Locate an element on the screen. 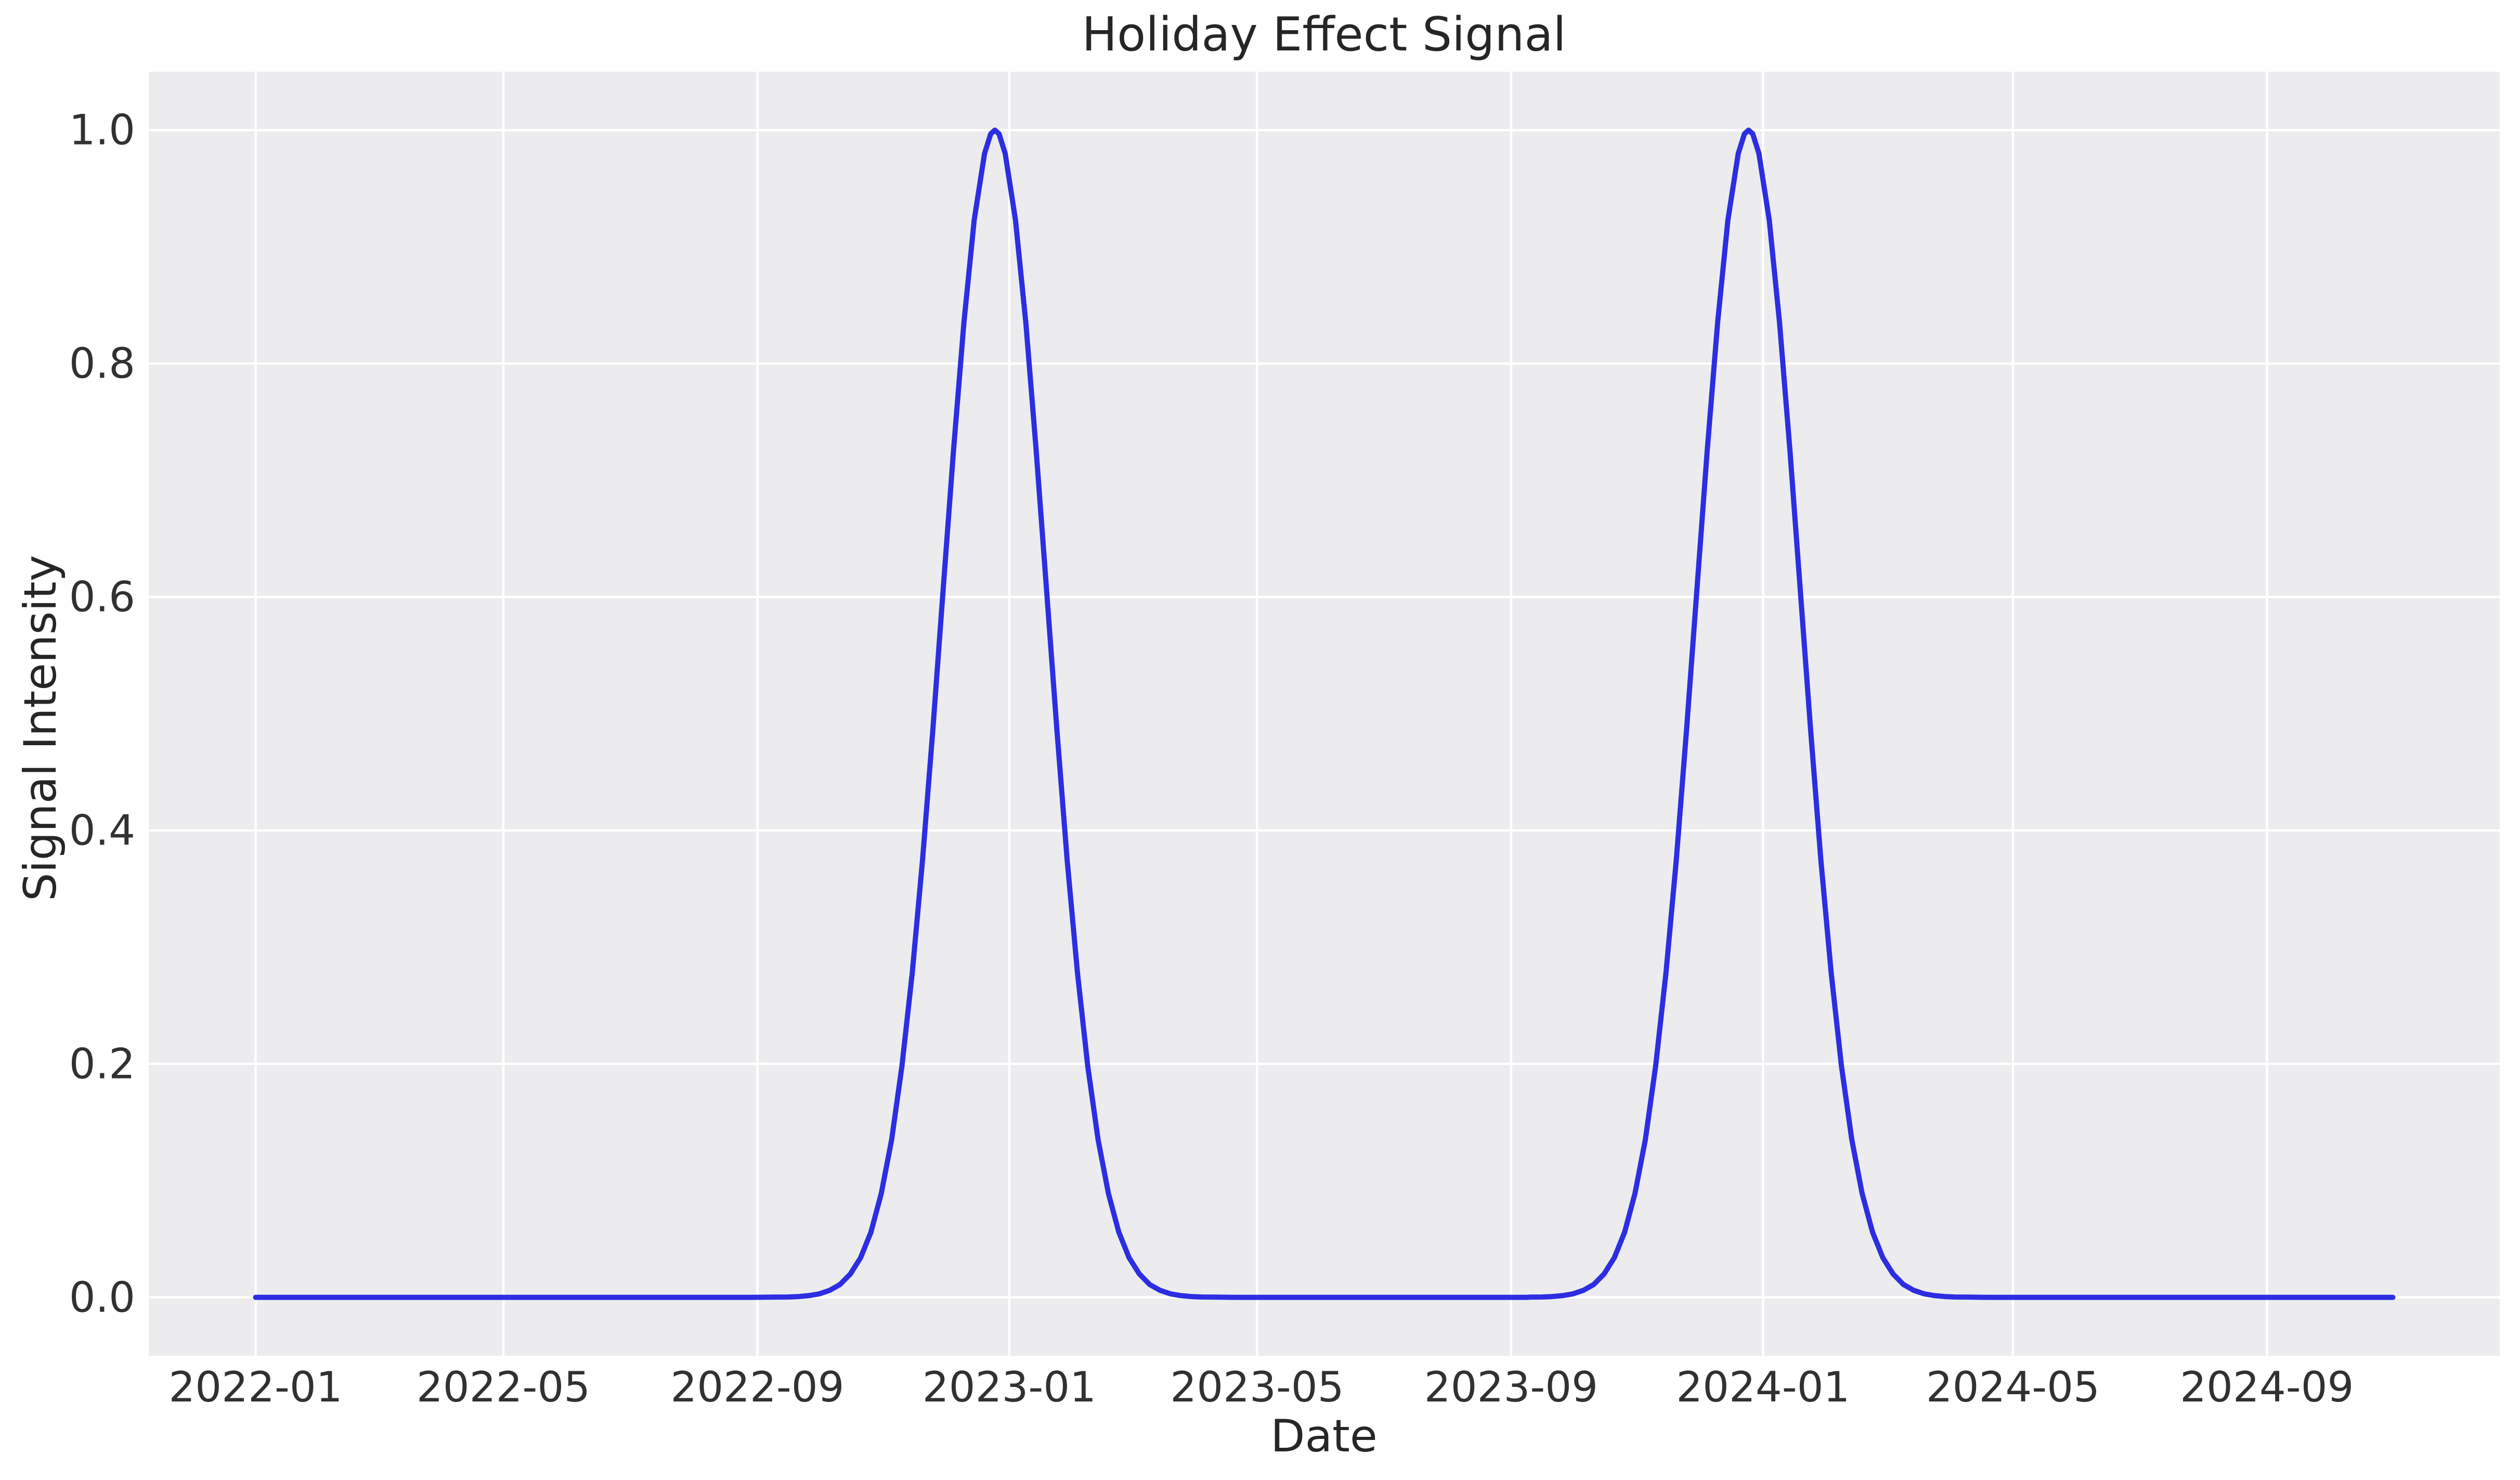  x-tick-label: 2022-05 is located at coordinates (503, 1387).